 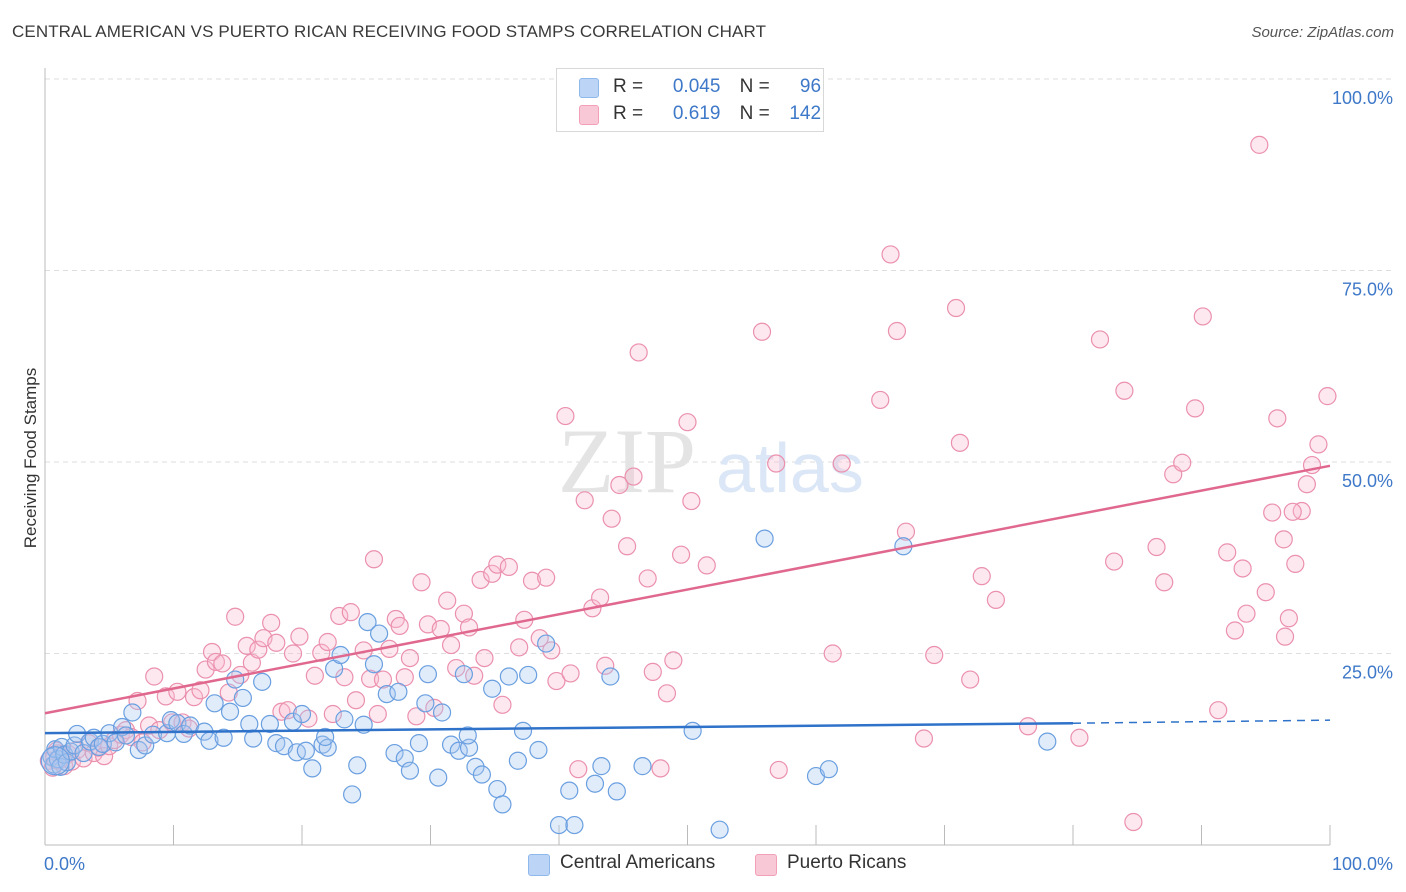 I want to click on watermark: ZIP atlas, so click(x=711, y=461).